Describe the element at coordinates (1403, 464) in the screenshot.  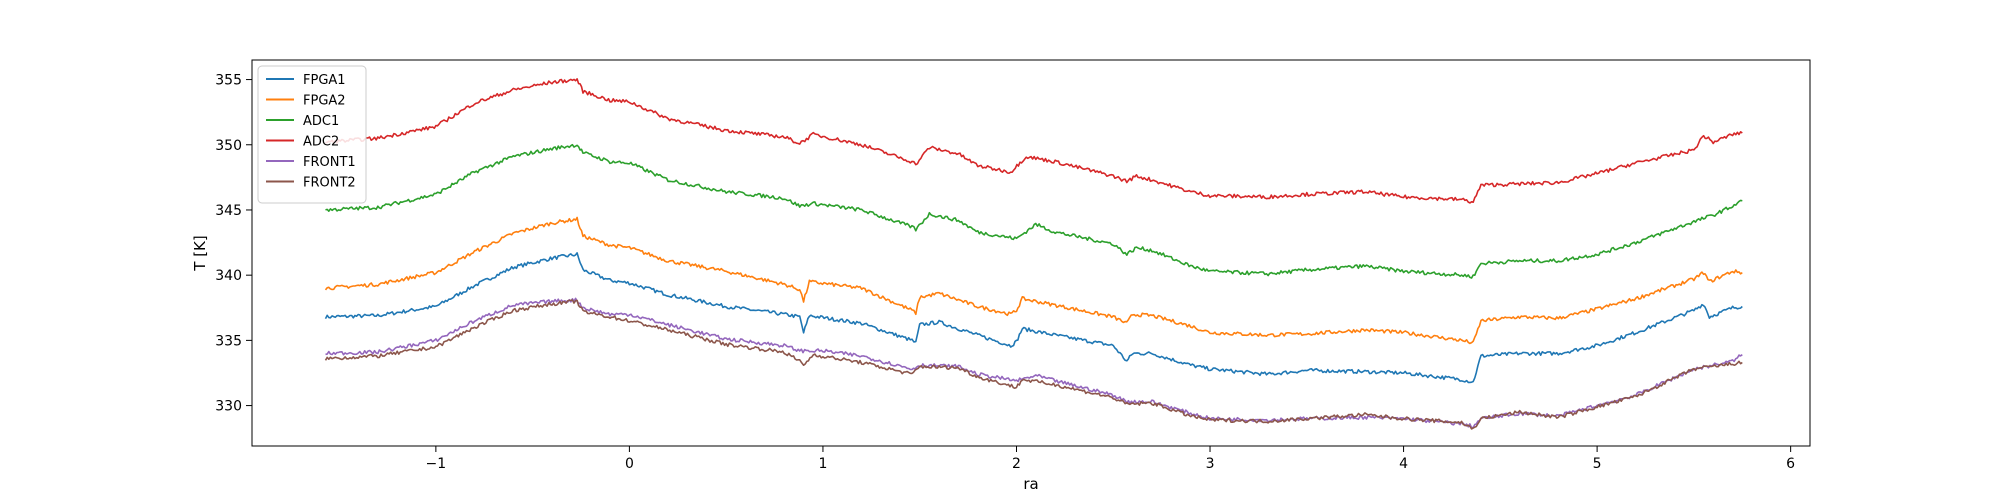
I see `x-tick-label: 4` at that location.